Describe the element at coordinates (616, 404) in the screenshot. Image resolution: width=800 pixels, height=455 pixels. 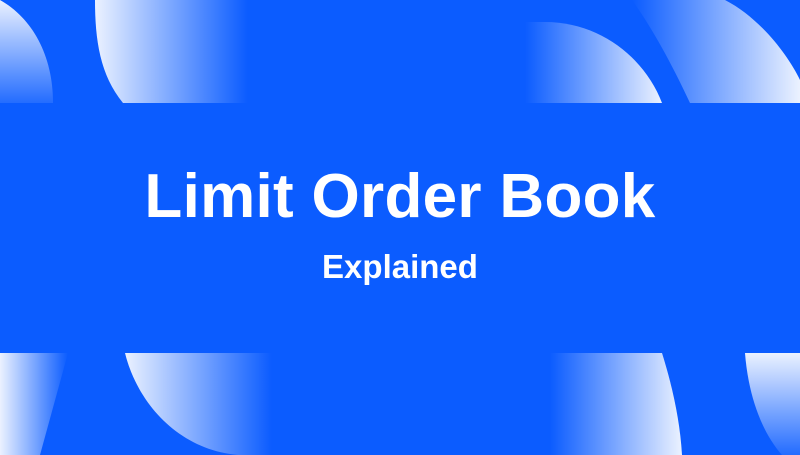
I see `bottom-center-right-arc-shape` at that location.